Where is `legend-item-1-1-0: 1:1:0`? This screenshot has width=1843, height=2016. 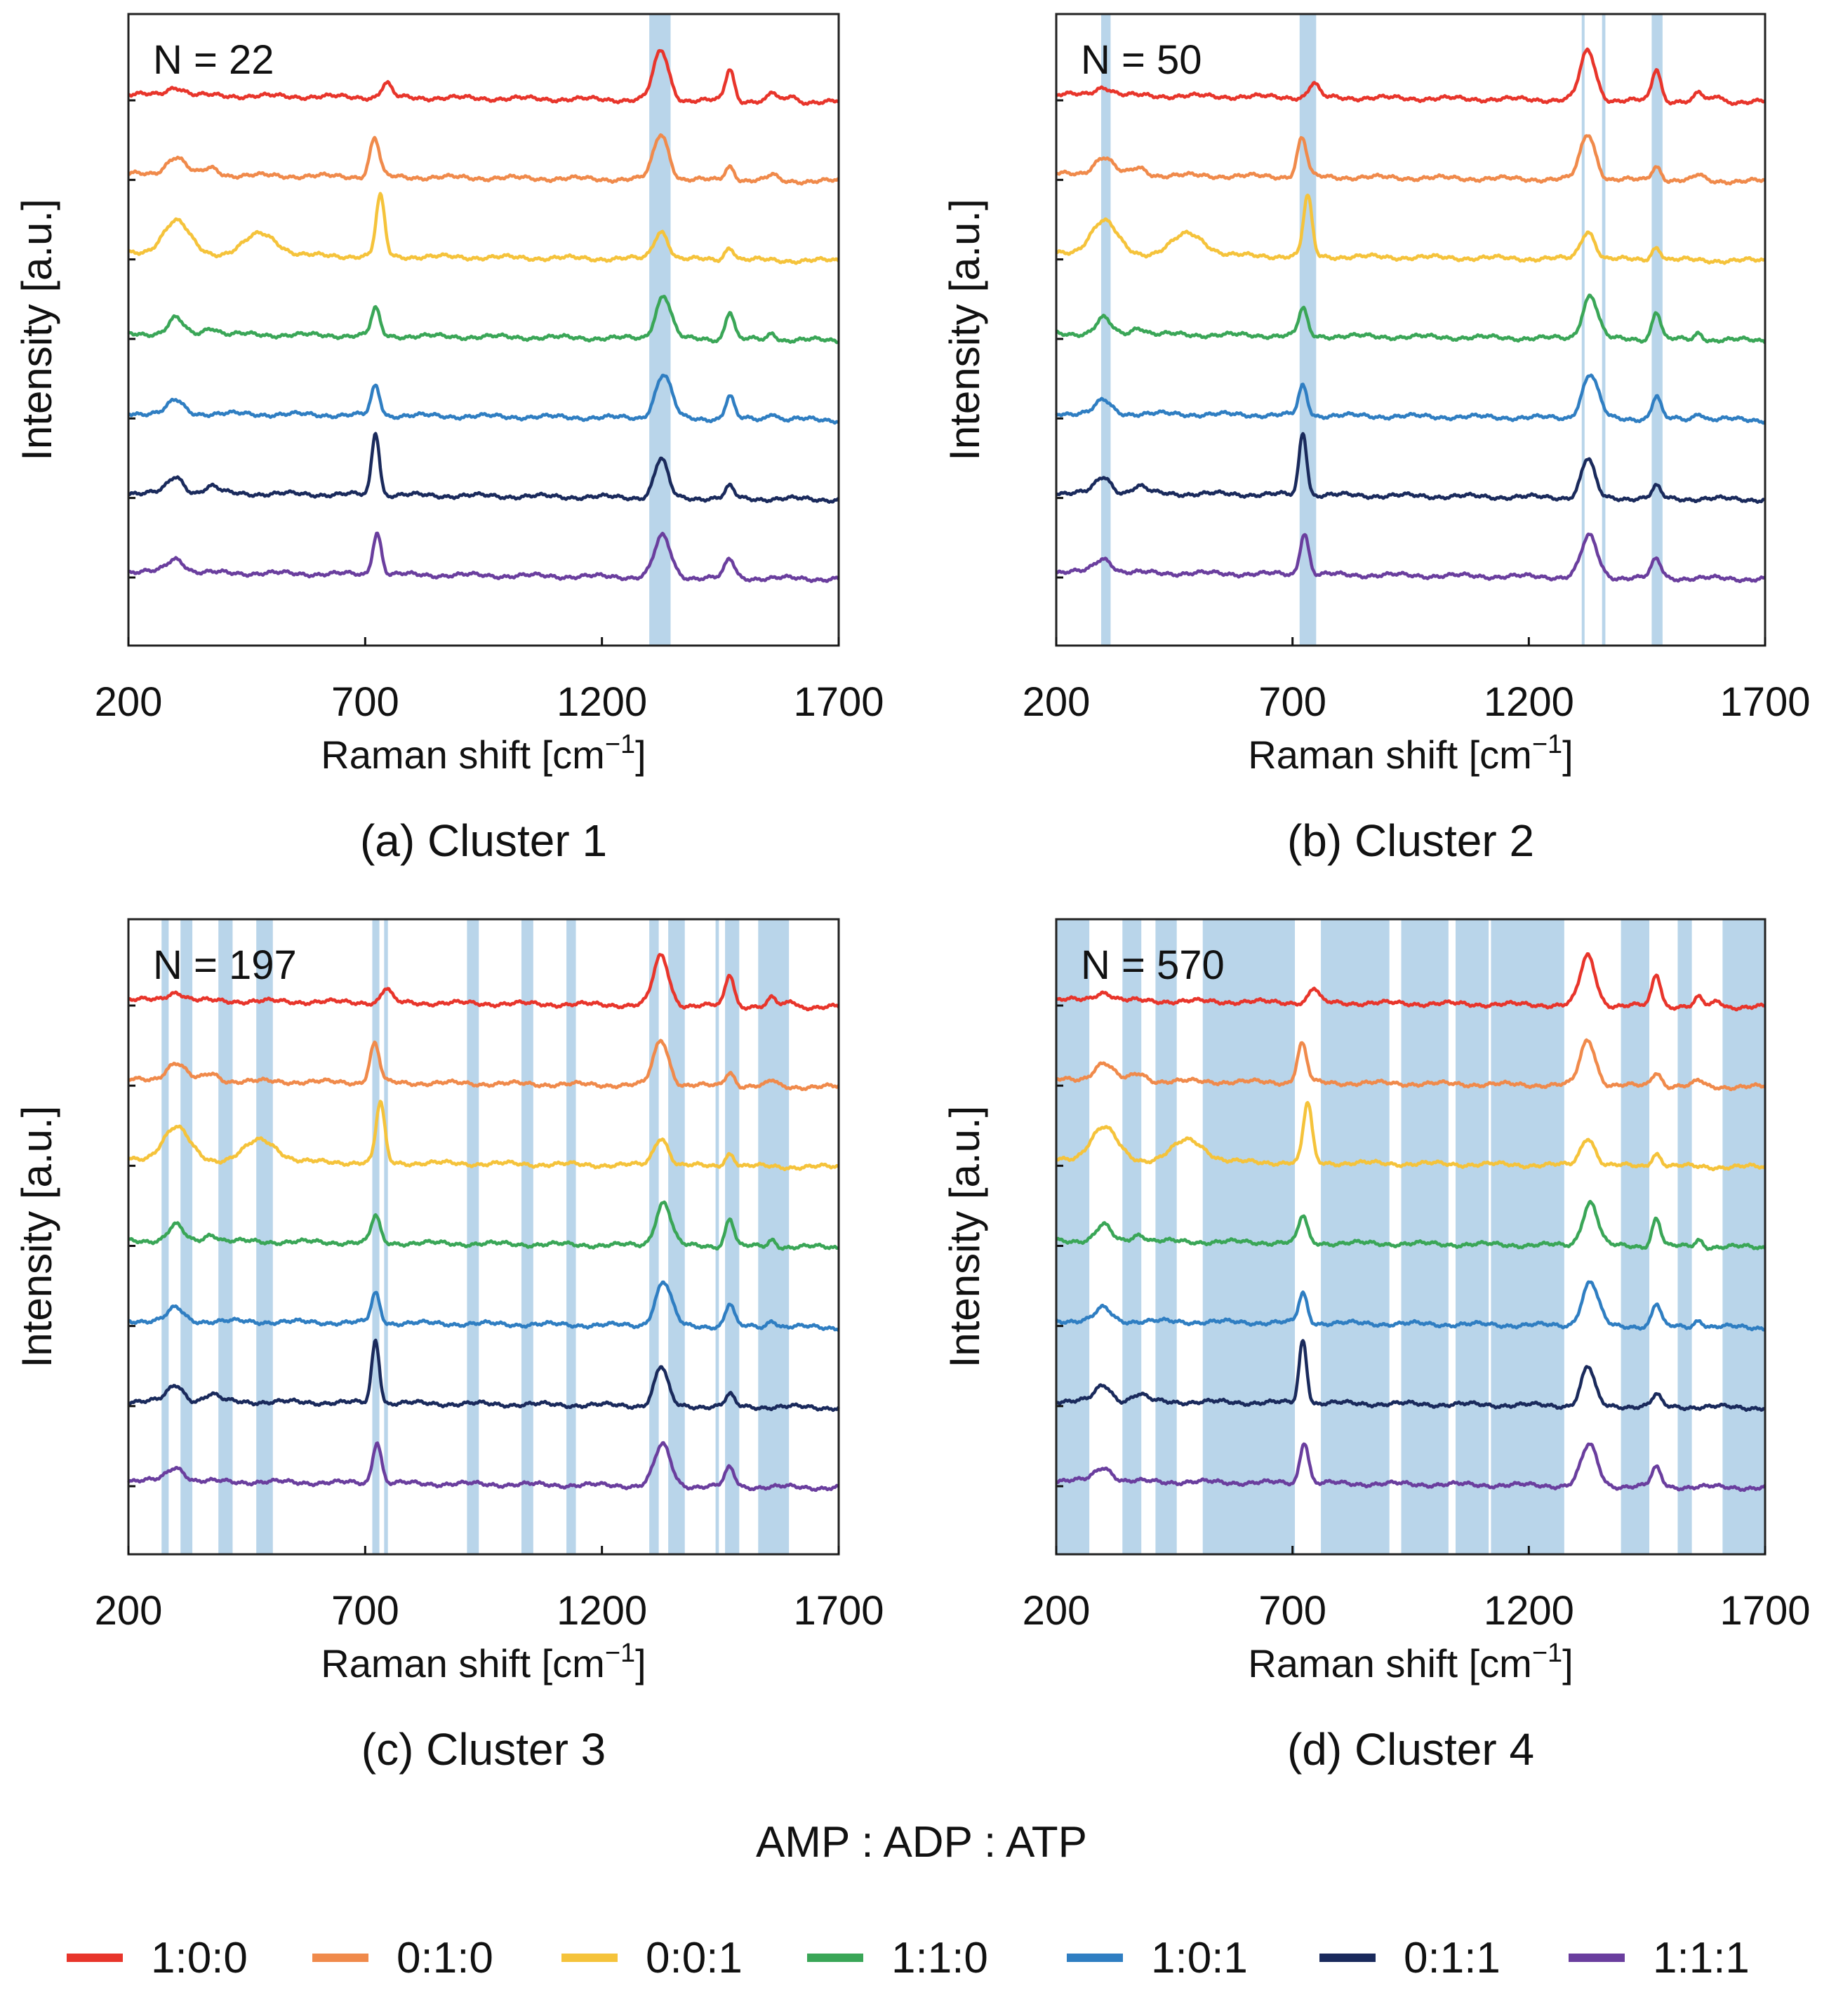 legend-item-1-1-0: 1:1:0 is located at coordinates (897, 1958).